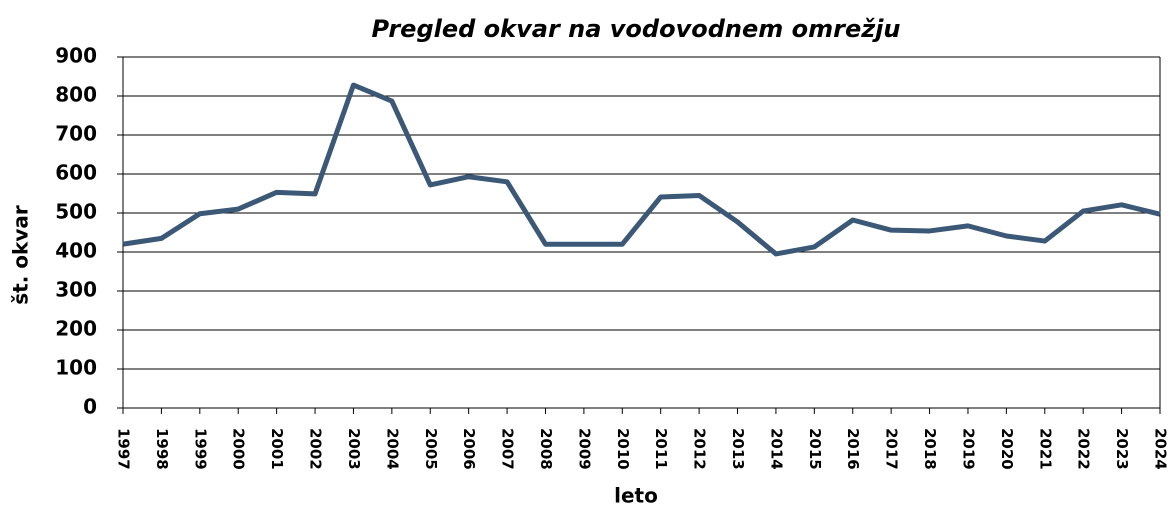 The height and width of the screenshot is (506, 1169). What do you see at coordinates (277, 449) in the screenshot?
I see `x-tick-label: 2001` at bounding box center [277, 449].